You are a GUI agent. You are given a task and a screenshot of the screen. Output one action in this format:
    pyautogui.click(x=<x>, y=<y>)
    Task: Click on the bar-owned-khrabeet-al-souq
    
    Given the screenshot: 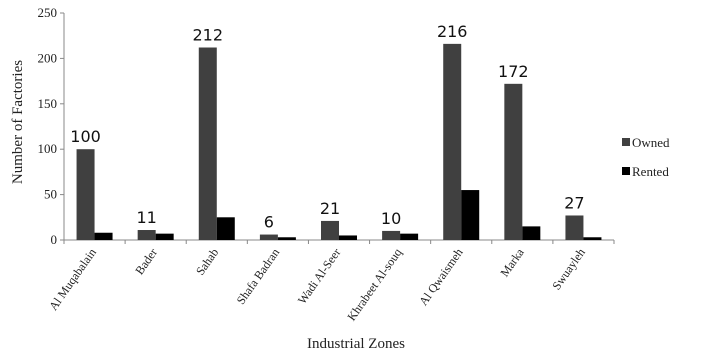 What is the action you would take?
    pyautogui.click(x=391, y=235)
    